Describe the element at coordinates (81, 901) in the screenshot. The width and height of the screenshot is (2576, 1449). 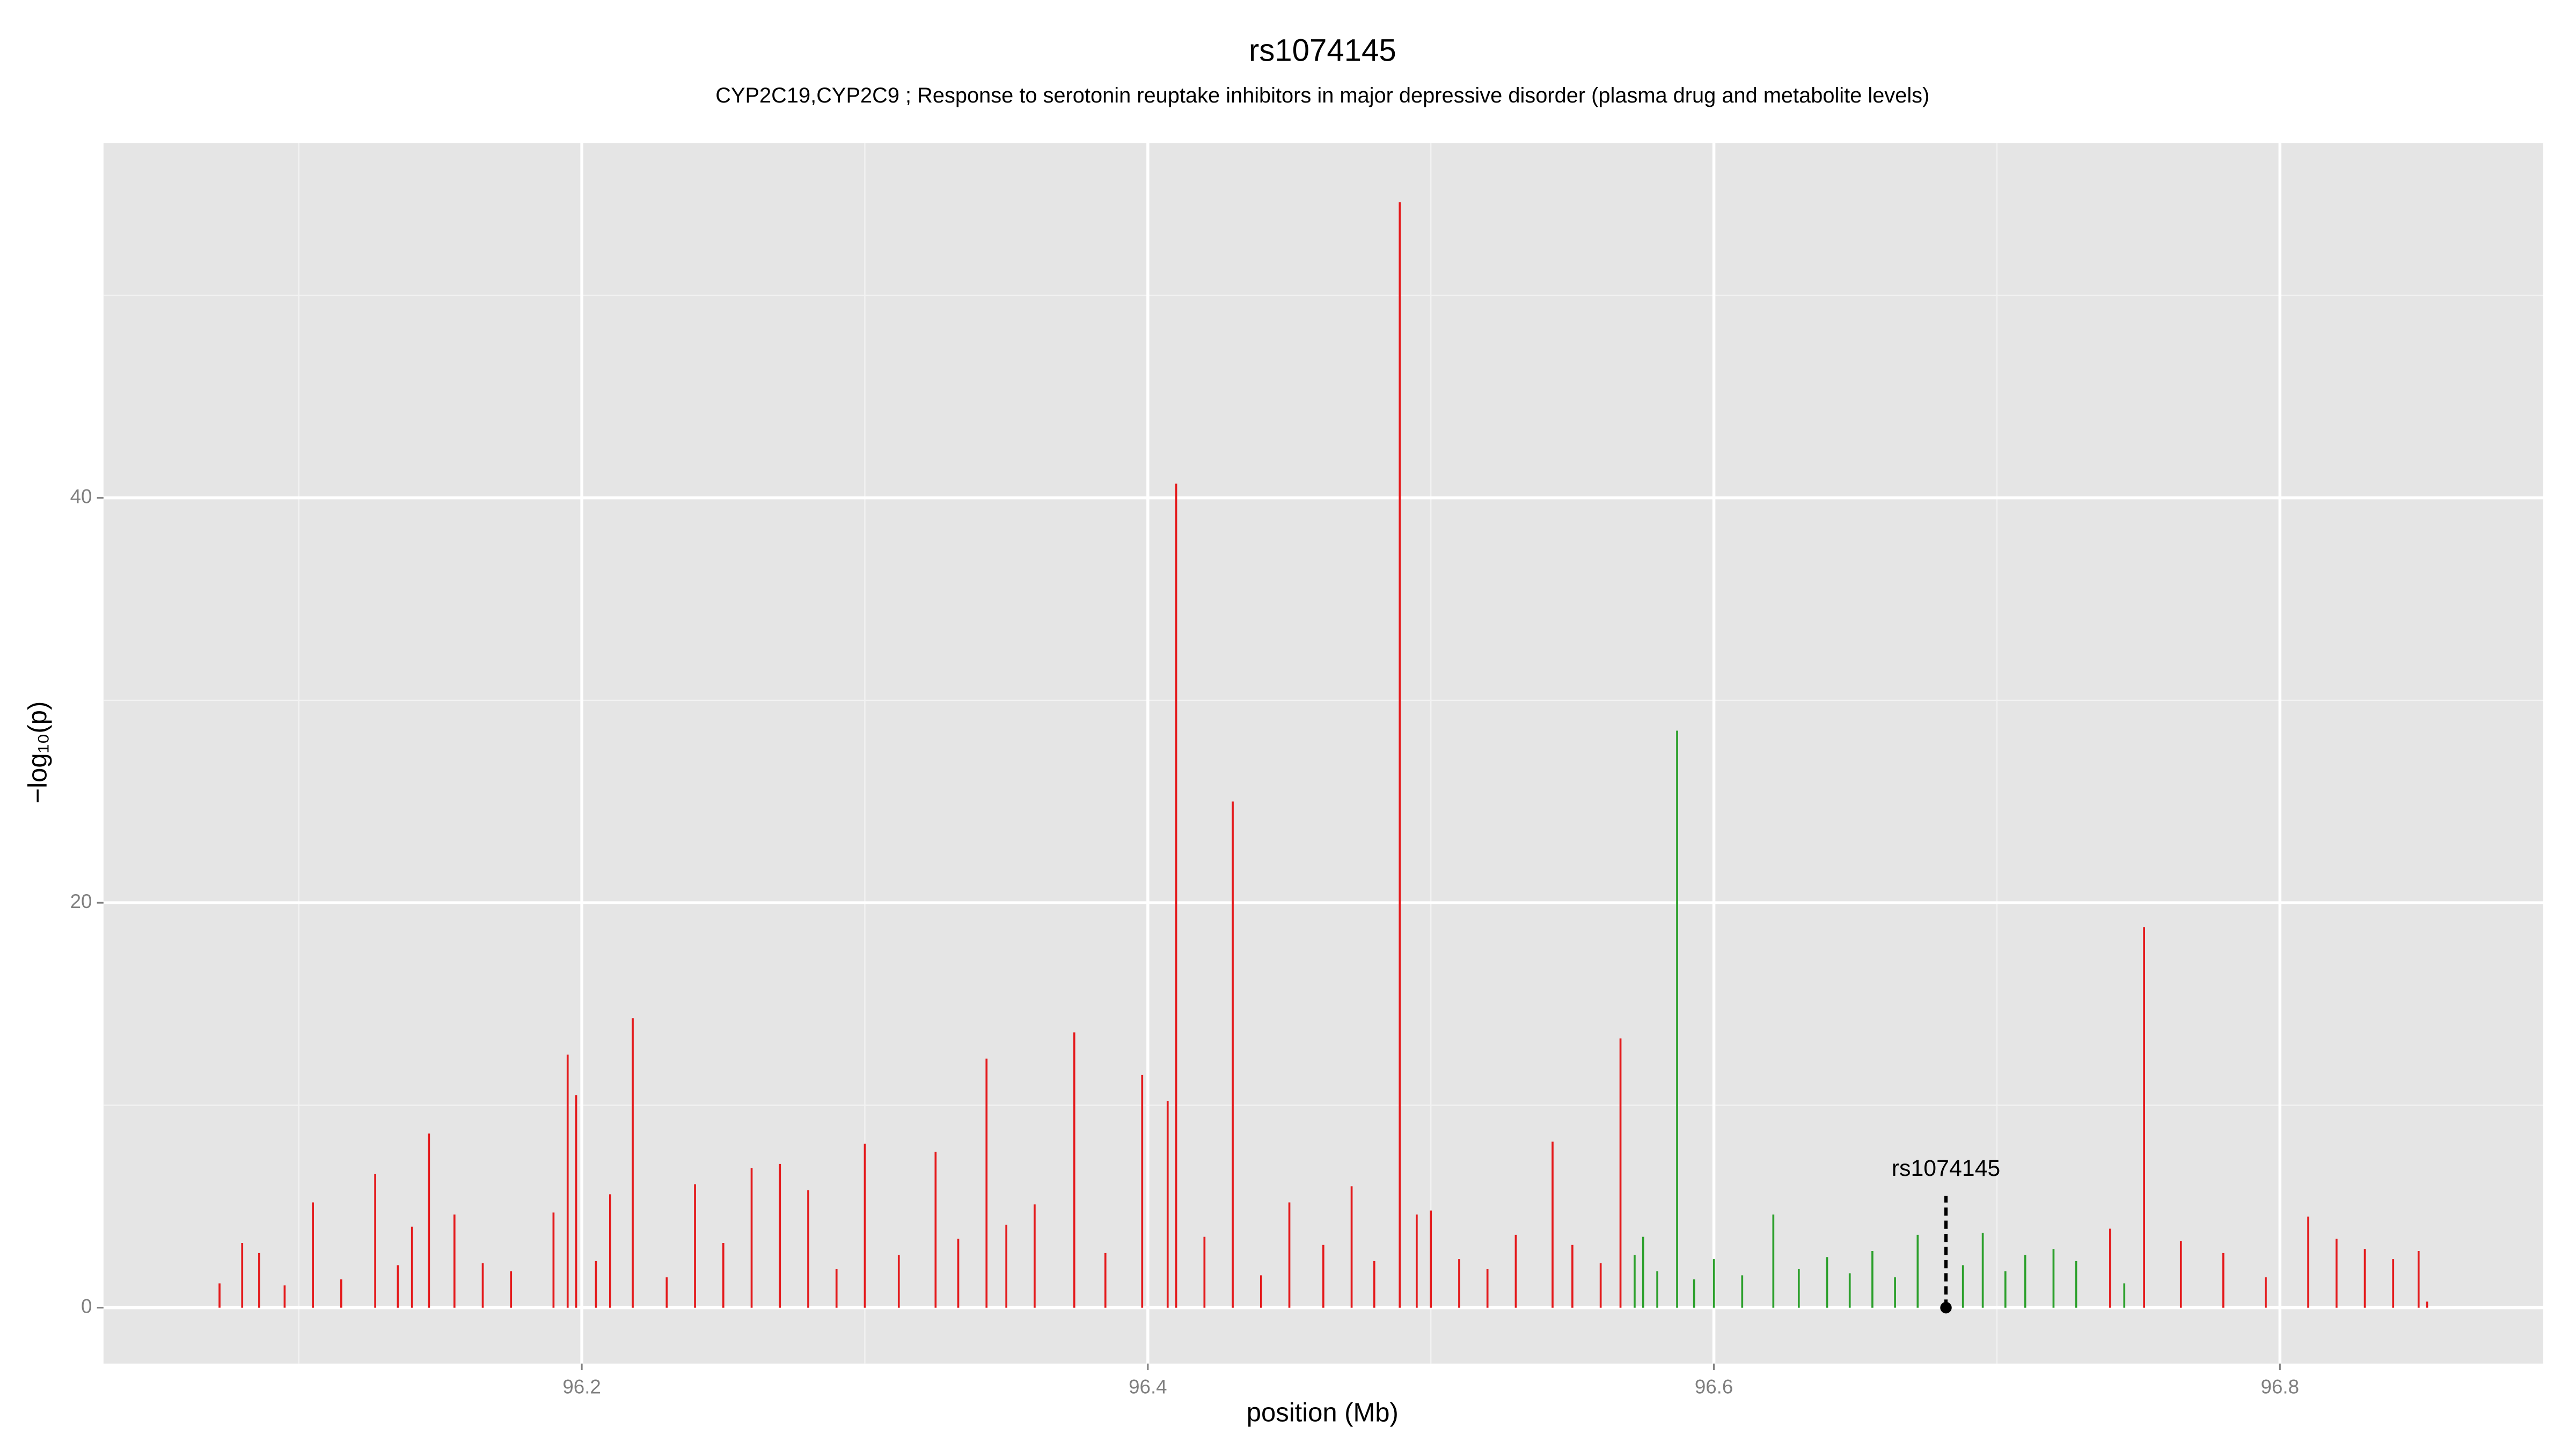
I see `y-tick-label: 20` at that location.